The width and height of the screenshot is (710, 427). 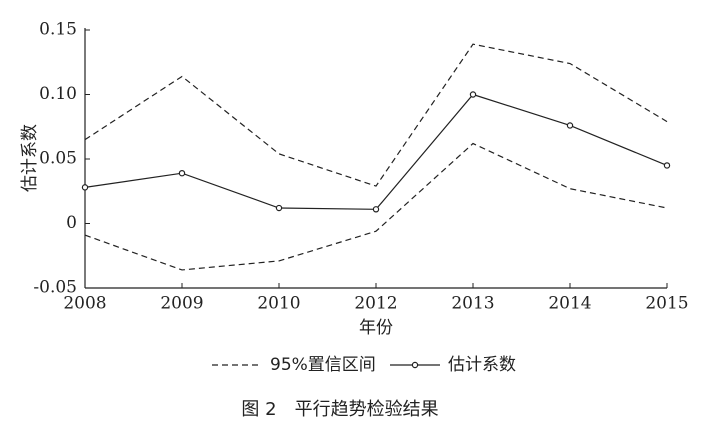 What do you see at coordinates (482, 365) in the screenshot?
I see `legend-label: 估计系数` at bounding box center [482, 365].